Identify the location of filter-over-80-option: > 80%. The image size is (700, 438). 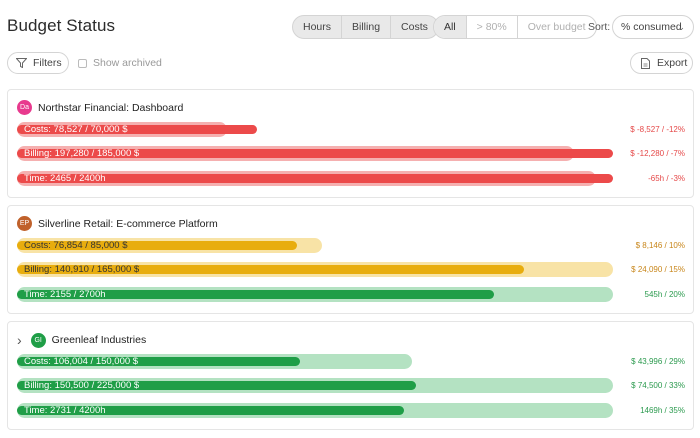
(492, 27).